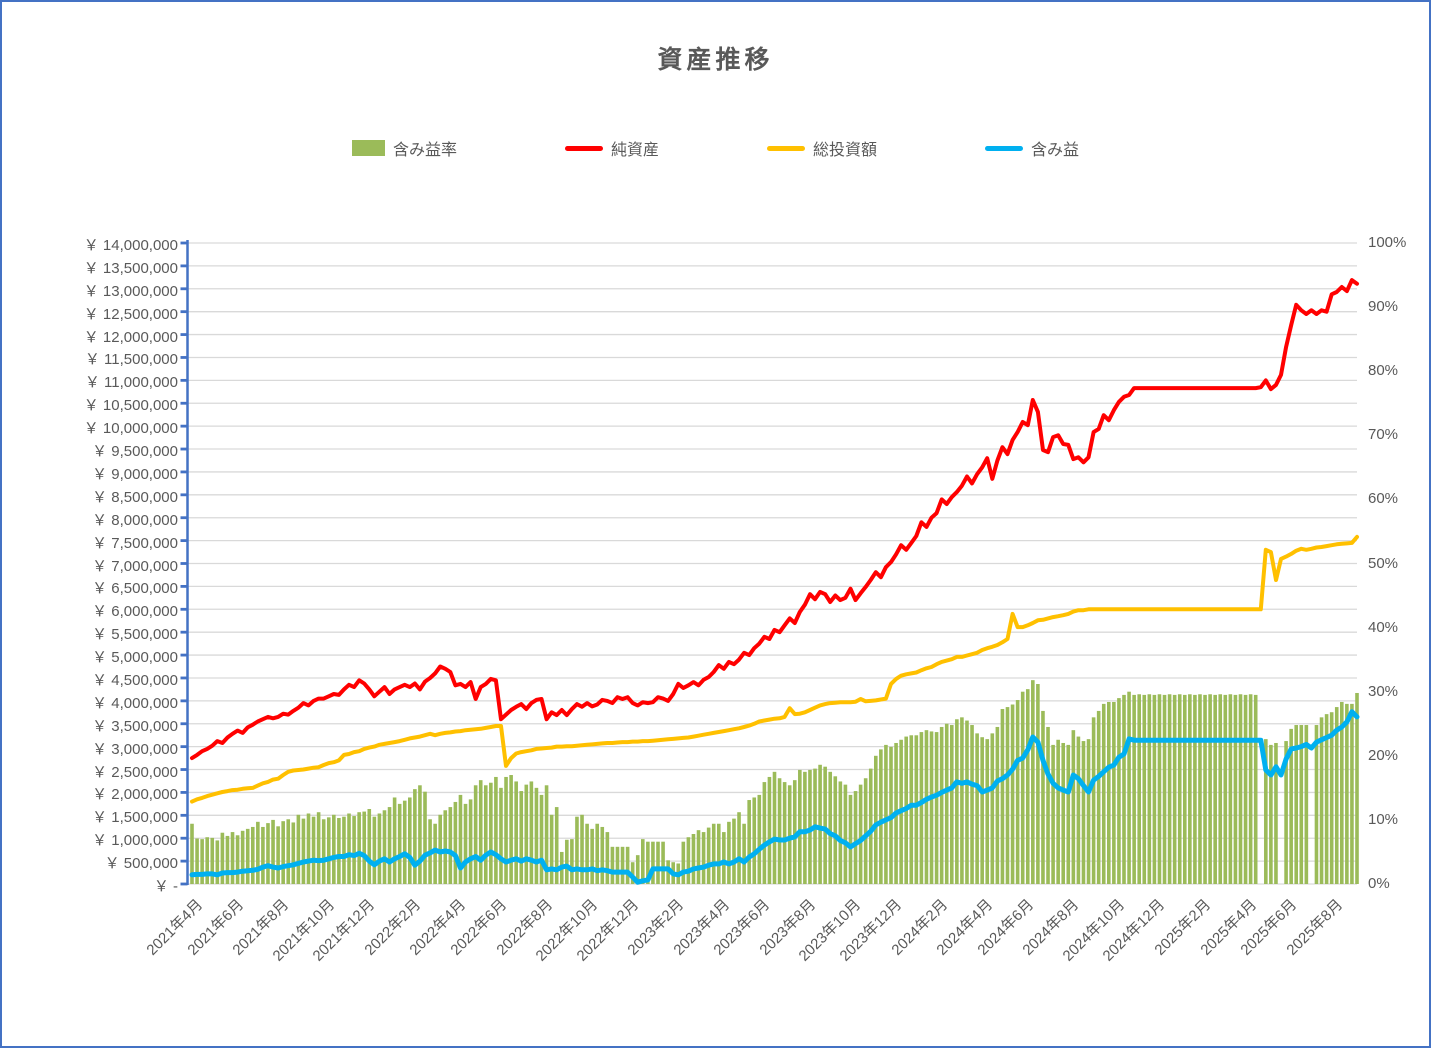 This screenshot has width=1431, height=1048. I want to click on y-axis-right-label: 60%, so click(1383, 499).